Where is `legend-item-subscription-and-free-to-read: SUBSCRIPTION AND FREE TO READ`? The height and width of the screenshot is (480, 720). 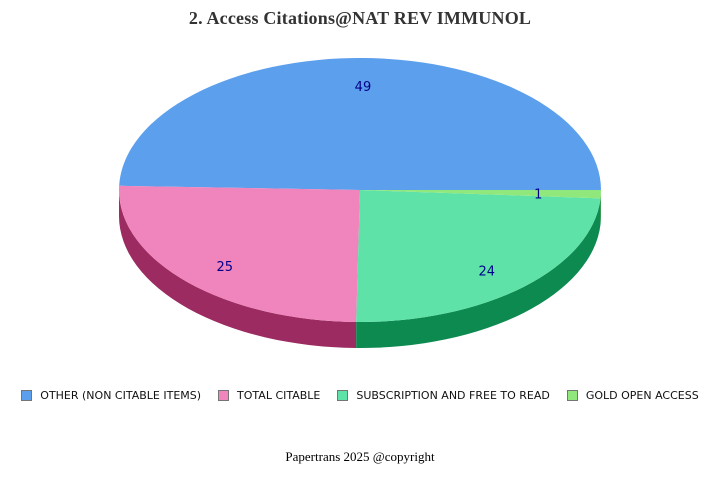
legend-item-subscription-and-free-to-read: SUBSCRIPTION AND FREE TO READ is located at coordinates (443, 395).